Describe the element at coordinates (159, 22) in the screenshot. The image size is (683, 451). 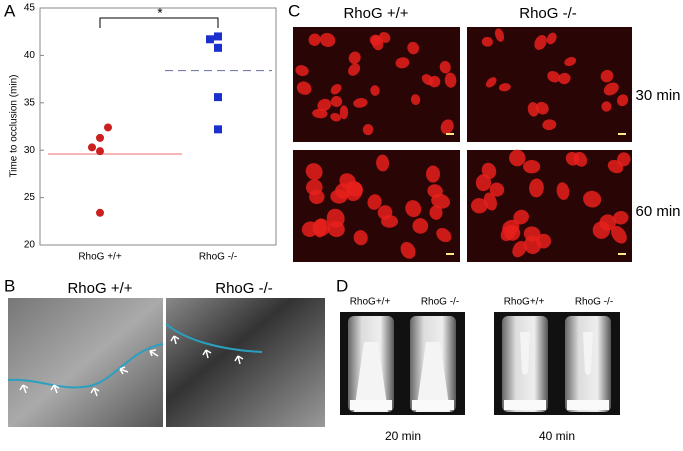
I see `significance-bracket` at that location.